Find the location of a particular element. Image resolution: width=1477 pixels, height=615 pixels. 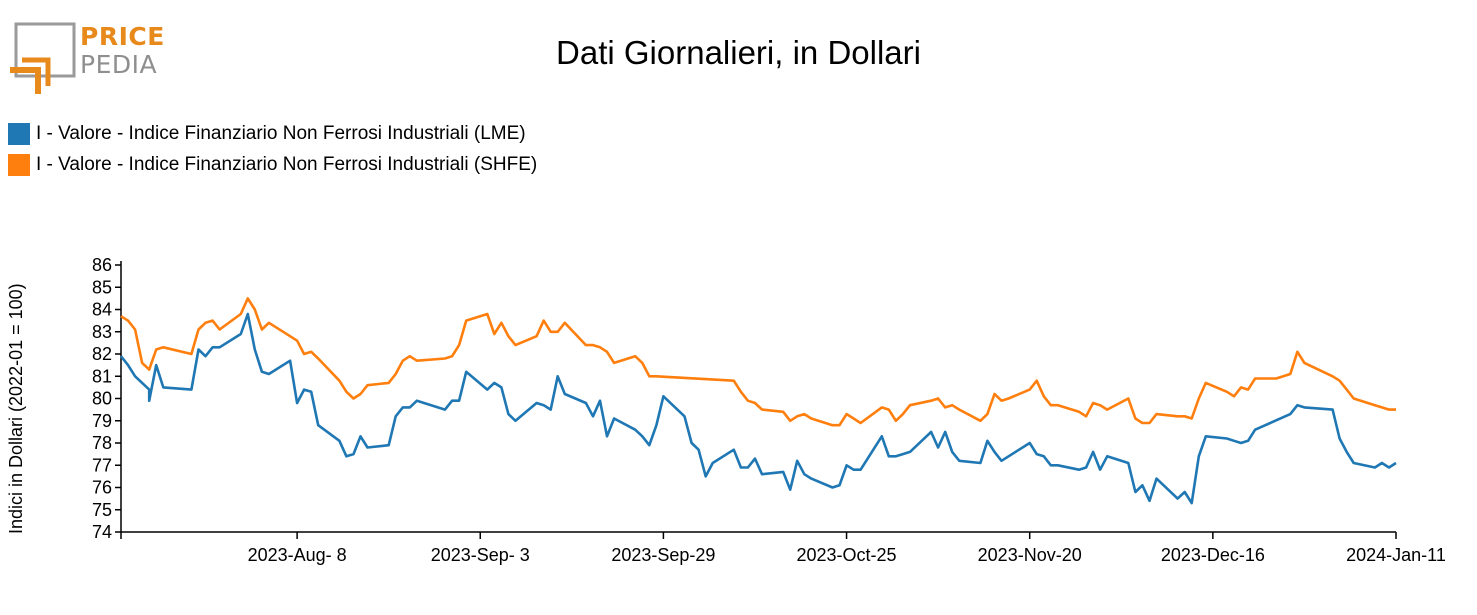

x-tick-label: 2023-Sep- 3 is located at coordinates (480, 555).